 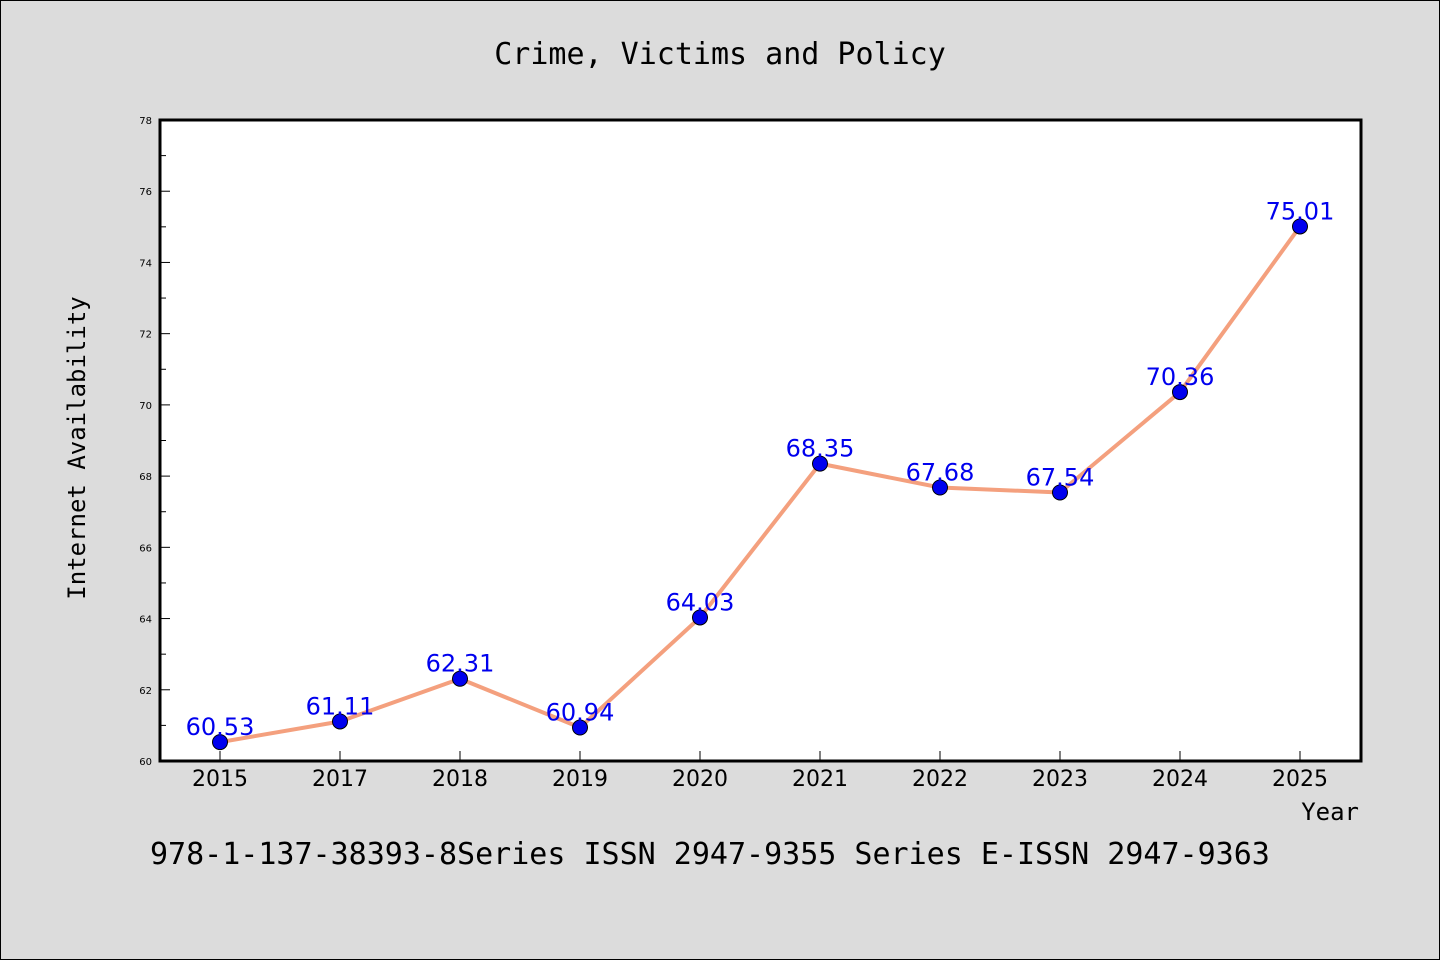 What do you see at coordinates (460, 664) in the screenshot?
I see `data-label: 62.31` at bounding box center [460, 664].